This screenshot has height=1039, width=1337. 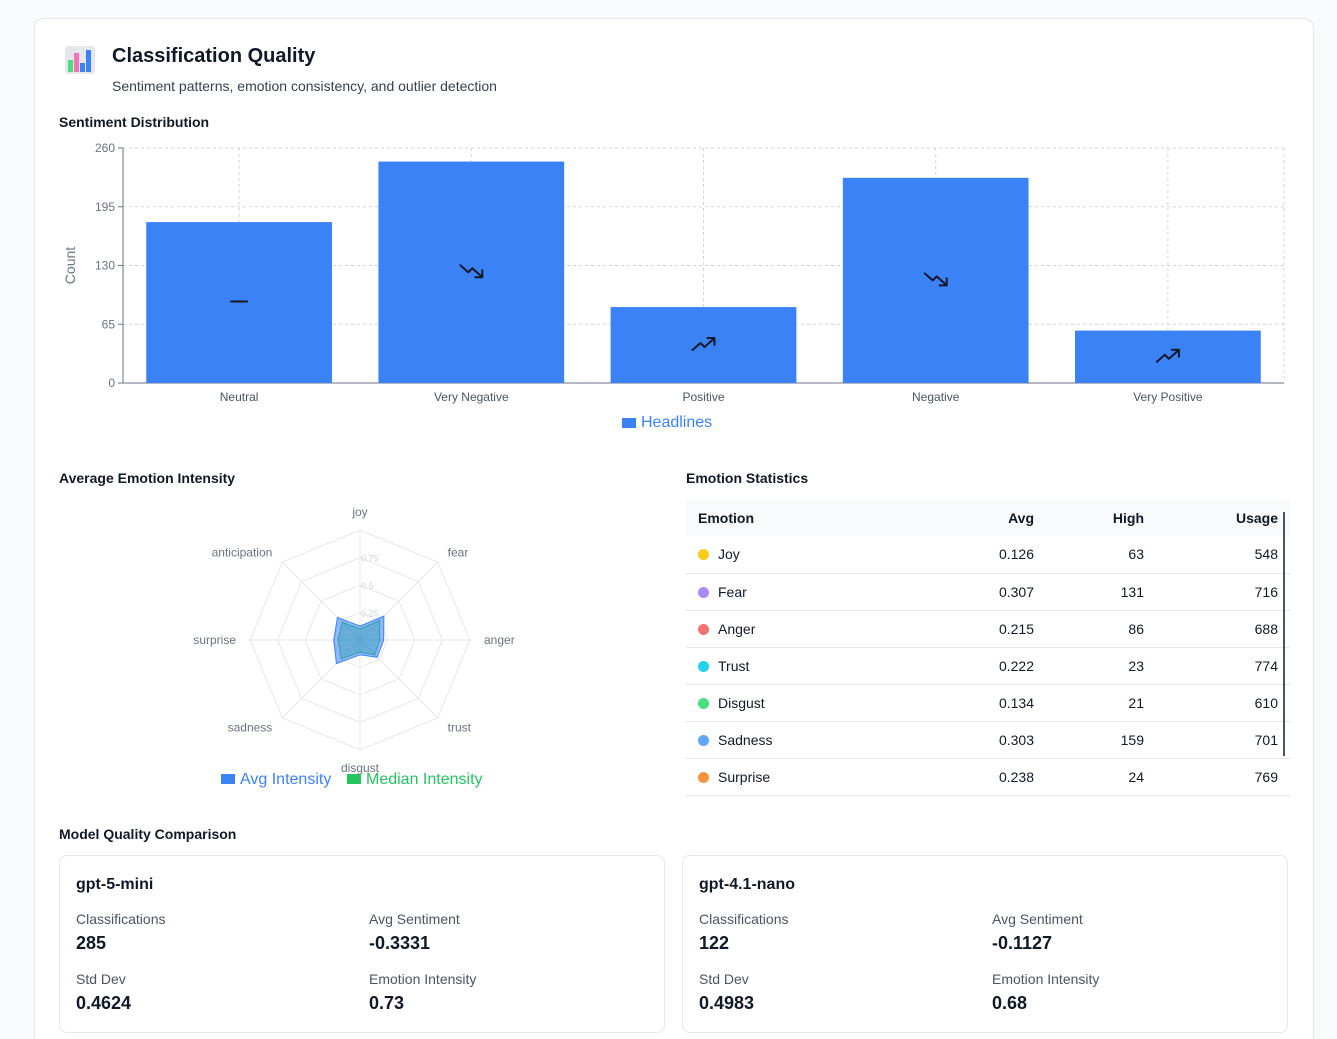 What do you see at coordinates (737, 628) in the screenshot?
I see `emotion-label: Anger` at bounding box center [737, 628].